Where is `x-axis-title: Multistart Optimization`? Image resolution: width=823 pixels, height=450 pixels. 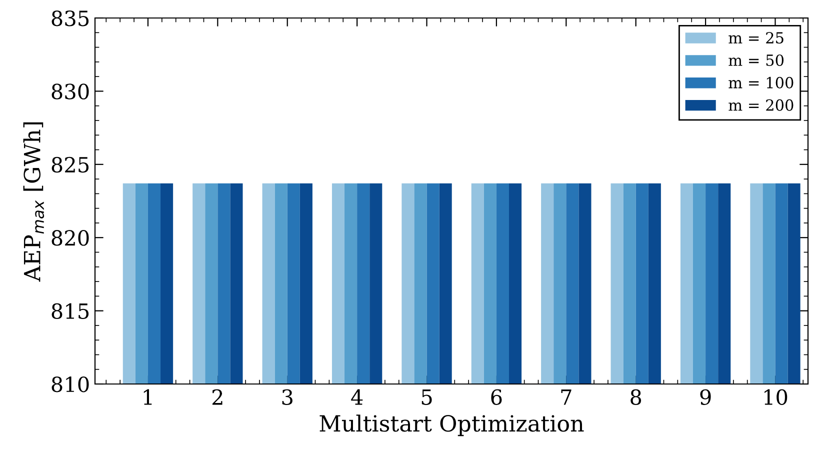
x-axis-title: Multistart Optimization is located at coordinates (452, 425).